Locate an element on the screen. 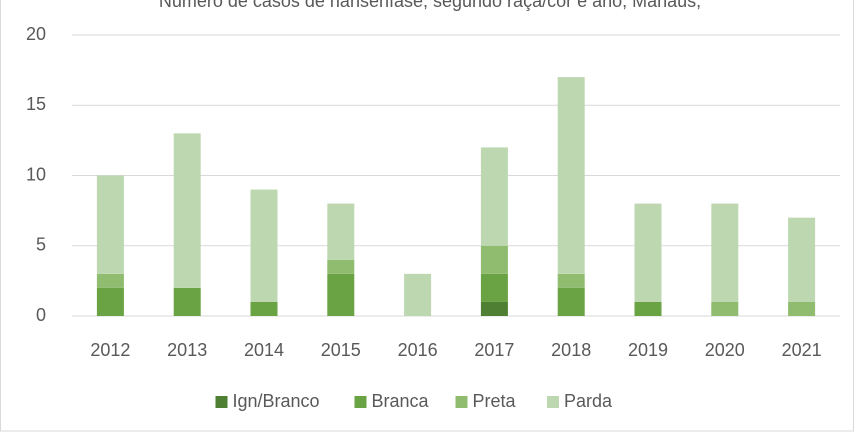 Image resolution: width=854 pixels, height=432 pixels. x-tick-label: 2014 is located at coordinates (264, 350).